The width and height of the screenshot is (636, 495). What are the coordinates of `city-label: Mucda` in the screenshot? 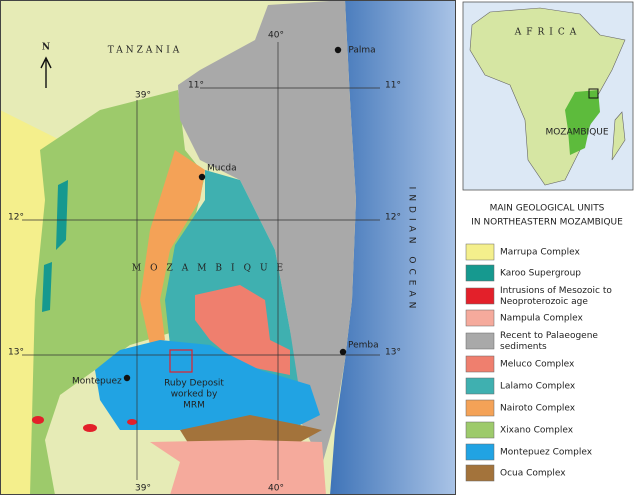 It's located at (222, 169).